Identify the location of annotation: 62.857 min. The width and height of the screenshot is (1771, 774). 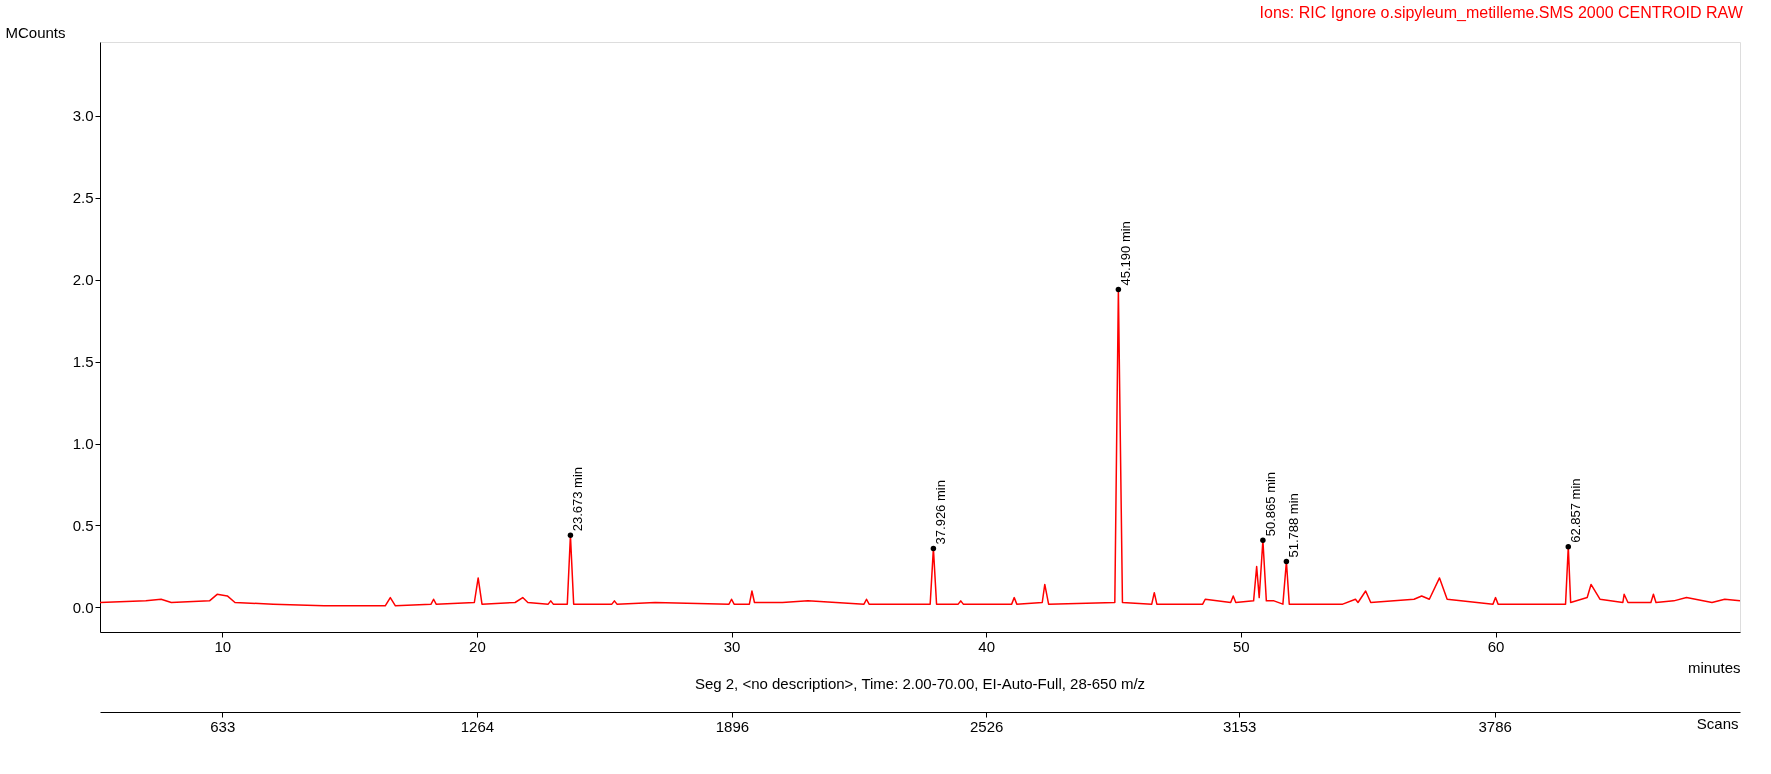
(1576, 510).